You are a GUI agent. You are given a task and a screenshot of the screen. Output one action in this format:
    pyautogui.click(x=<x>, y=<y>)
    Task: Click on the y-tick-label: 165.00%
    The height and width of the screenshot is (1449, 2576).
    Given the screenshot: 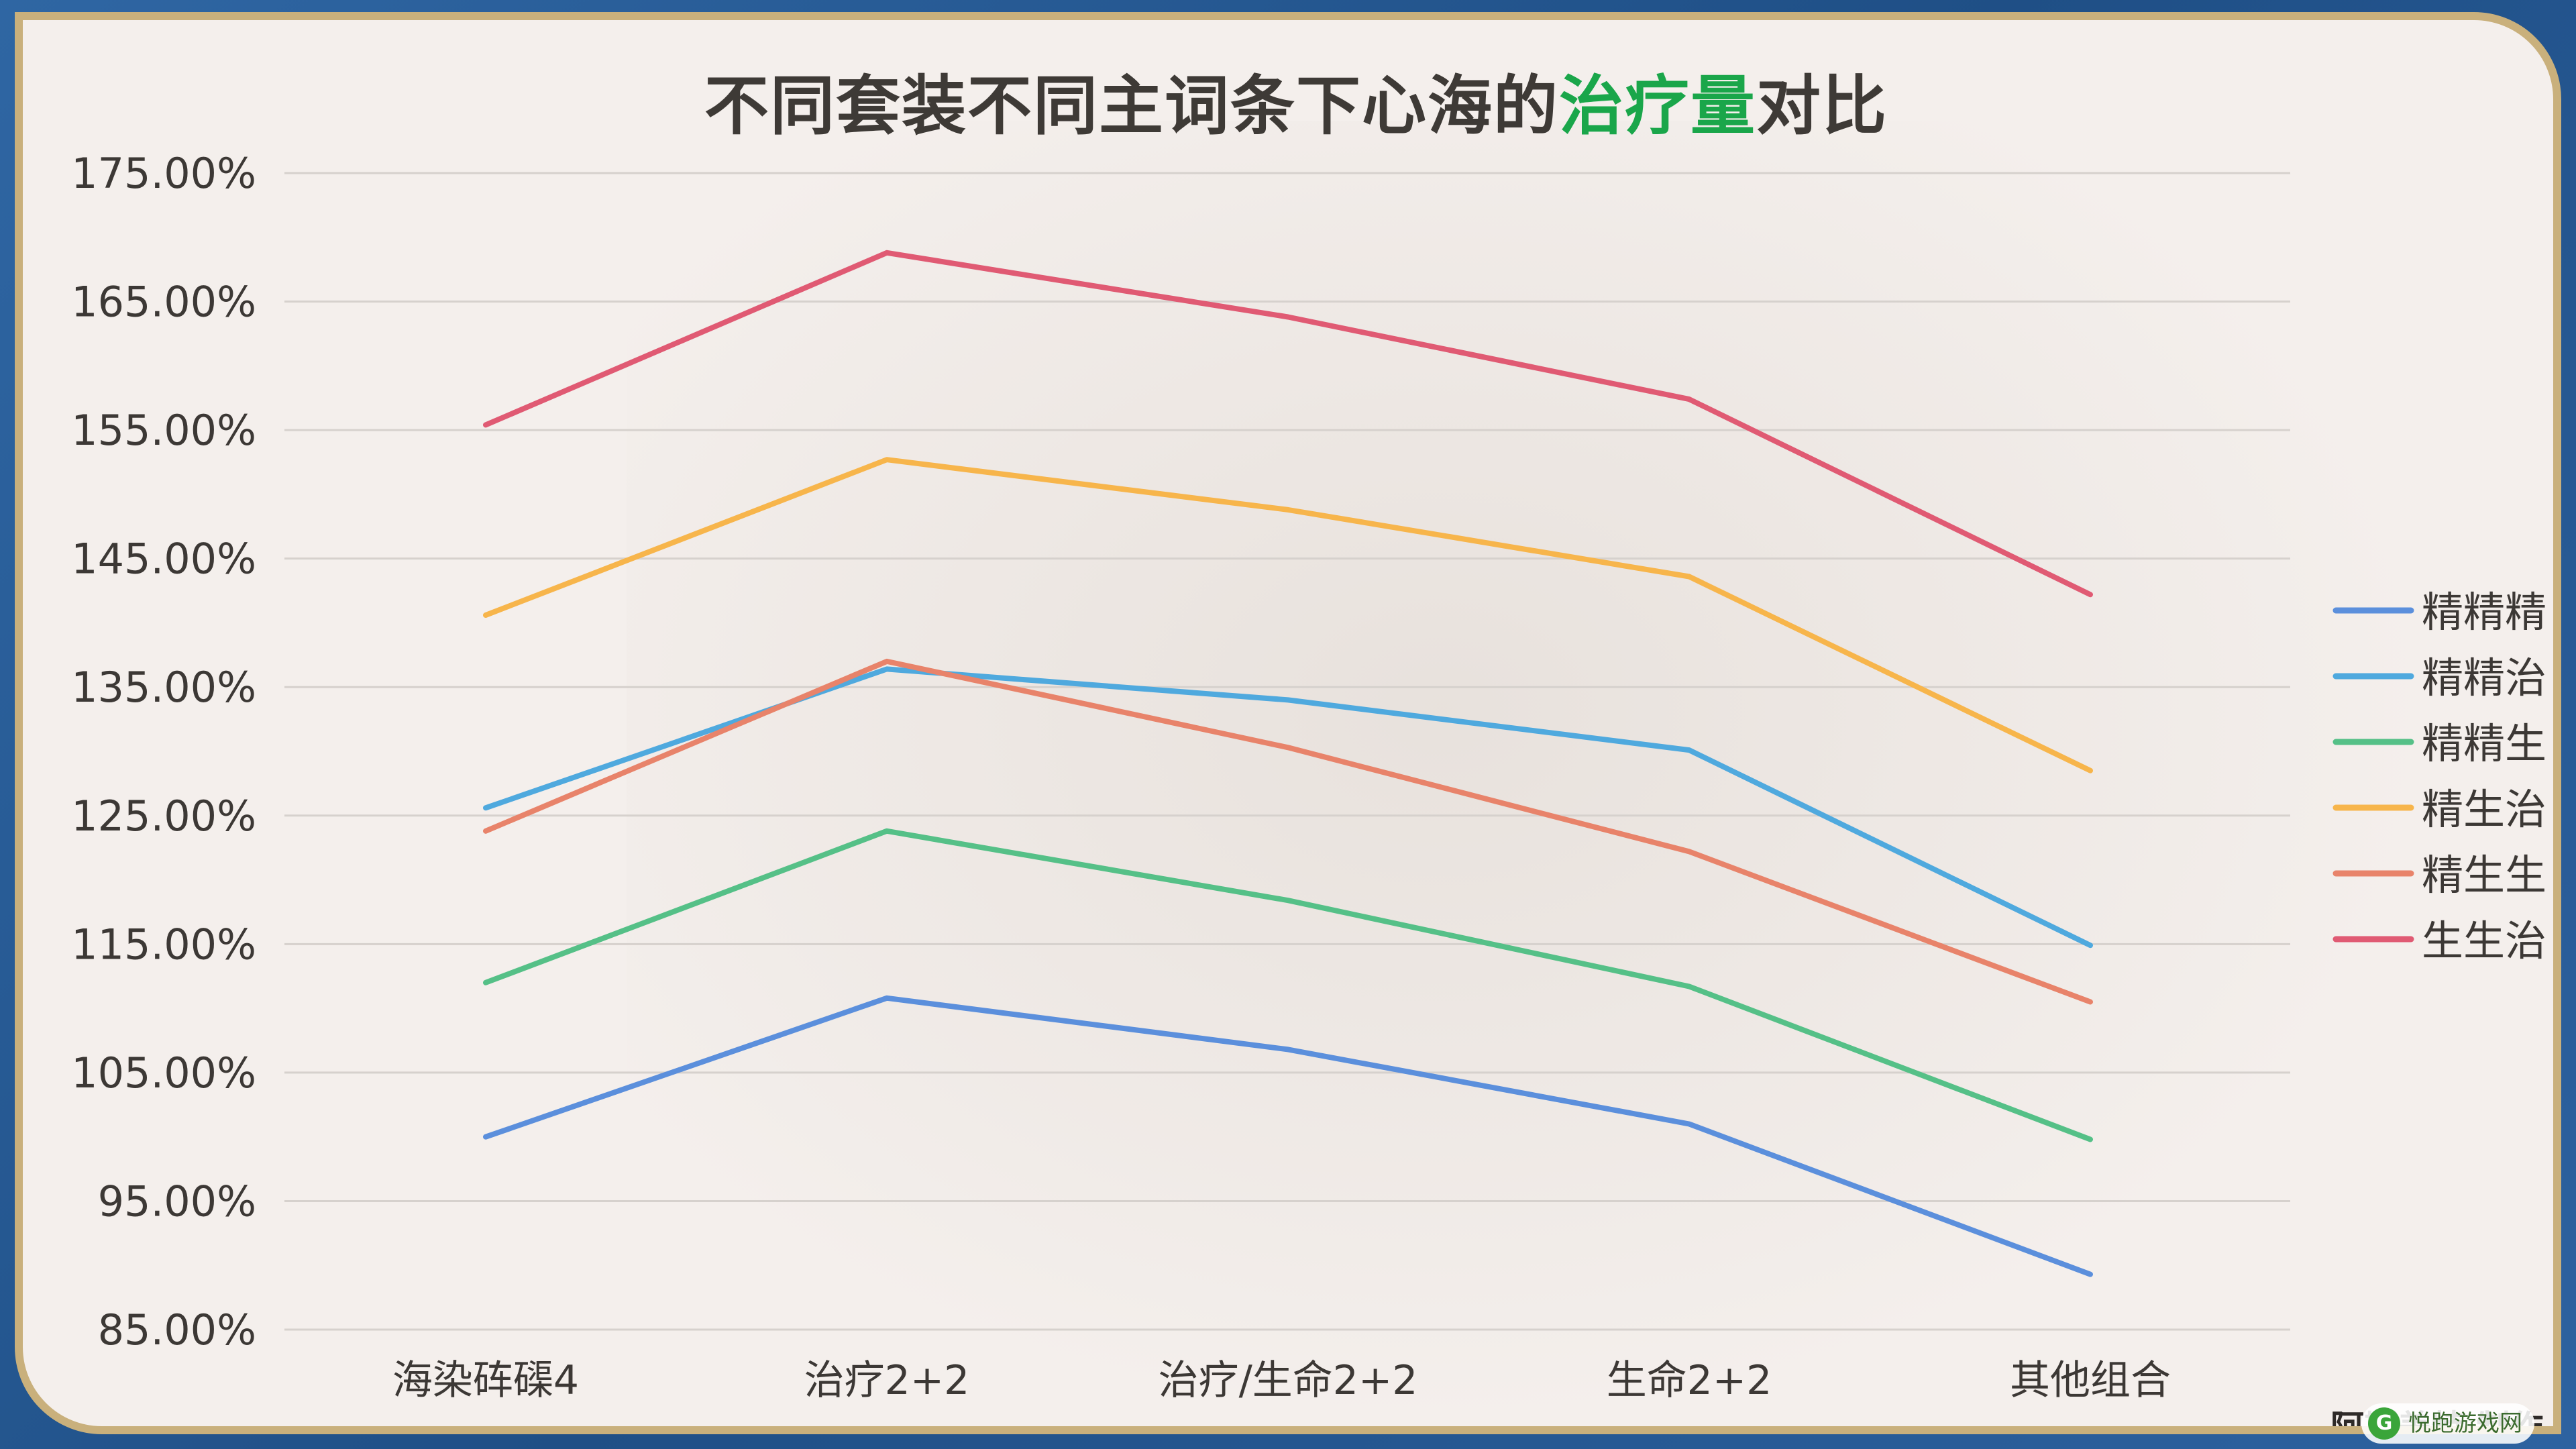 What is the action you would take?
    pyautogui.click(x=163, y=302)
    